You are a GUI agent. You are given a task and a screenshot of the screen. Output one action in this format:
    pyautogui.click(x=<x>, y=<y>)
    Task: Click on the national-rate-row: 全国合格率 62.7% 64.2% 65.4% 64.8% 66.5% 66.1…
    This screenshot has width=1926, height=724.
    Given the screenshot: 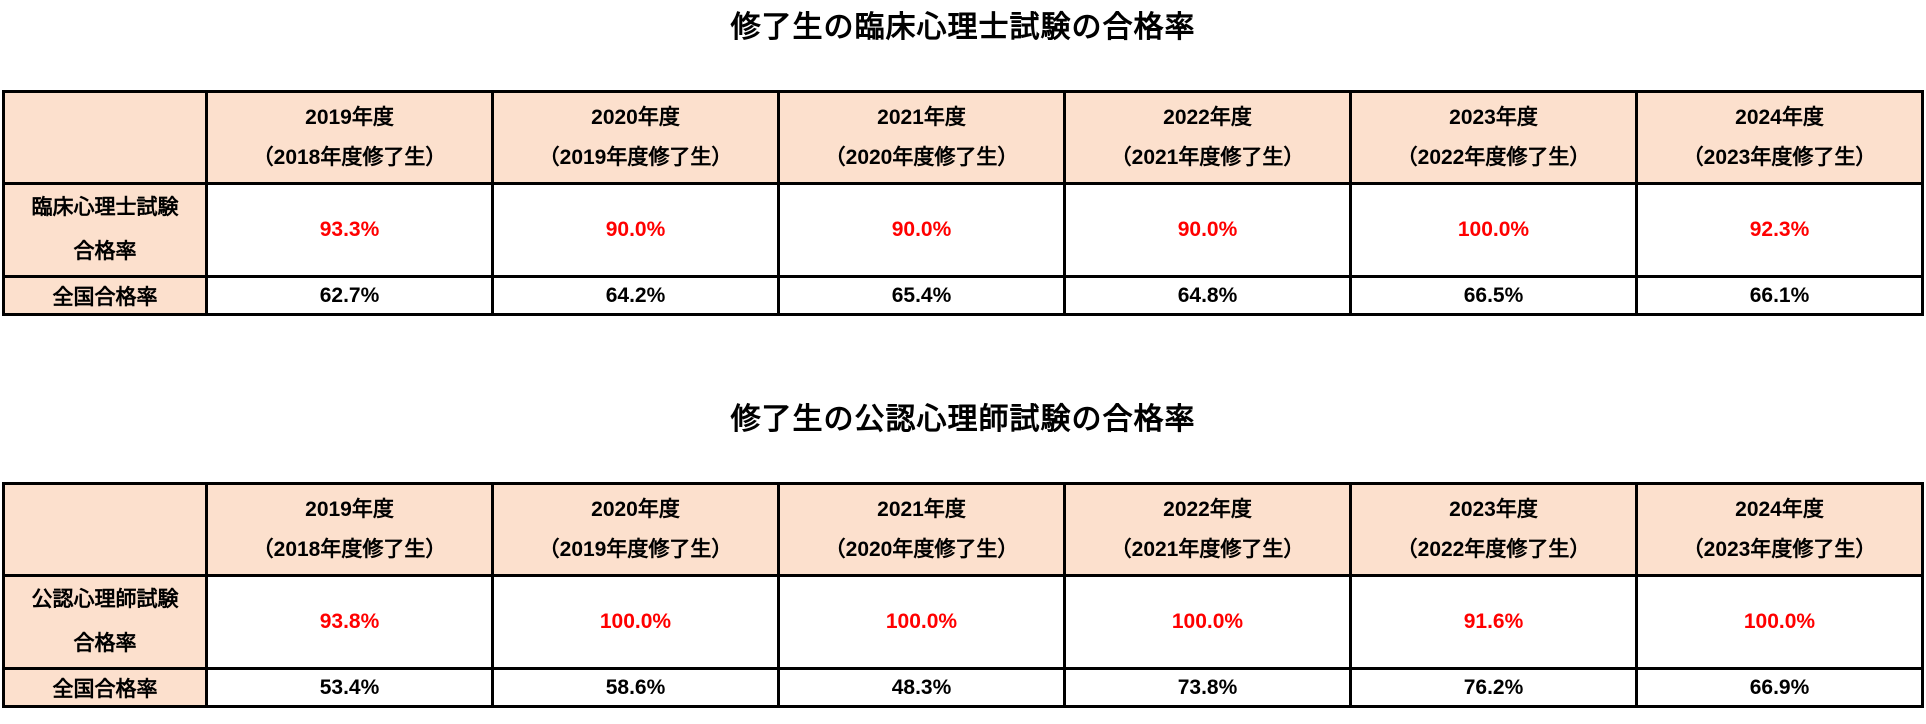 What is the action you would take?
    pyautogui.click(x=963, y=295)
    